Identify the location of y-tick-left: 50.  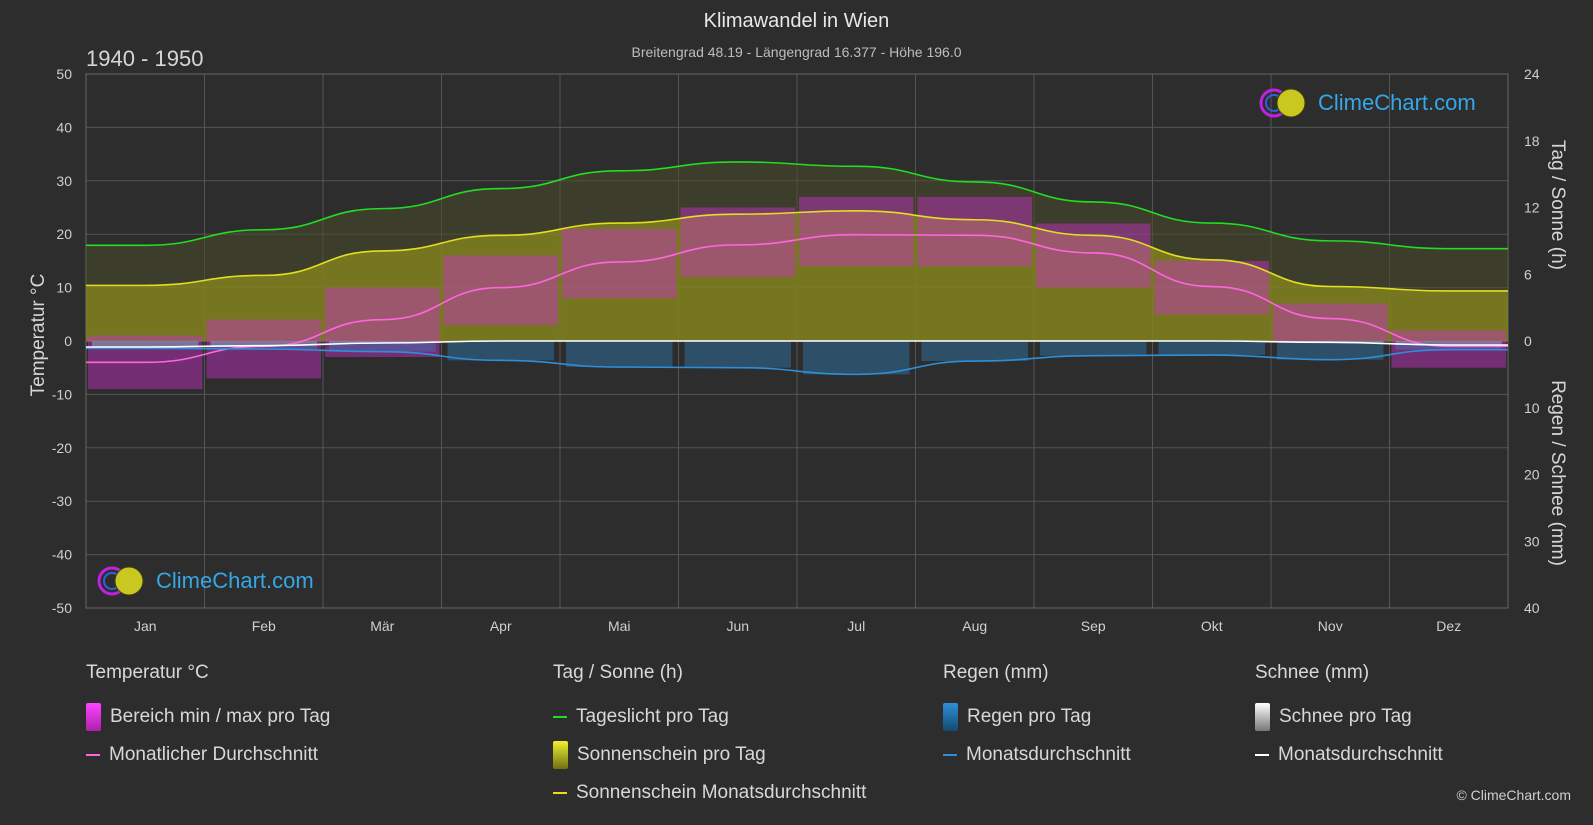
(64, 74).